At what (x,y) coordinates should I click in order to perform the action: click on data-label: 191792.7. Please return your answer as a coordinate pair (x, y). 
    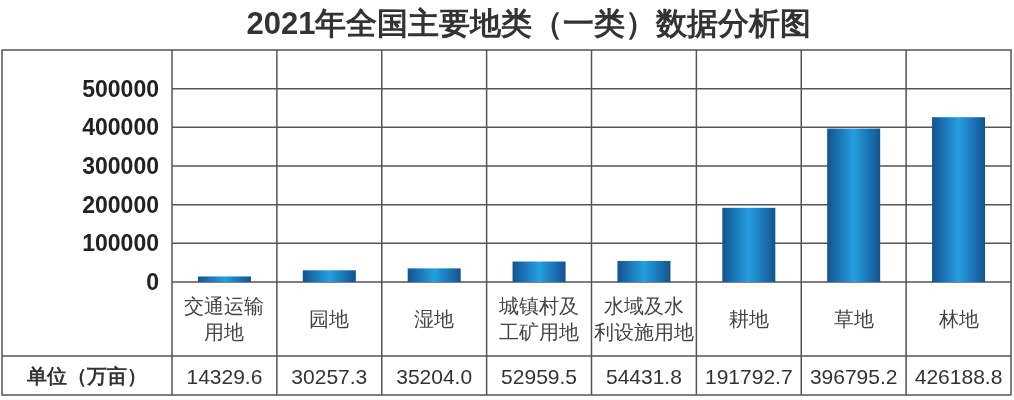
    Looking at the image, I should click on (749, 376).